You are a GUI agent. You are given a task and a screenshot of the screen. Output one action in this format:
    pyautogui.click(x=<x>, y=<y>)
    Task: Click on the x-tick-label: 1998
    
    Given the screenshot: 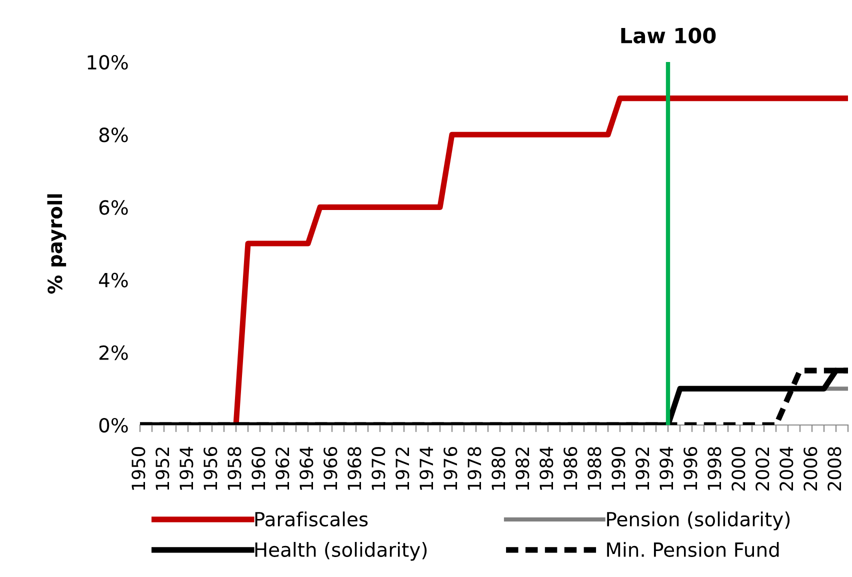 What is the action you would take?
    pyautogui.click(x=715, y=468)
    